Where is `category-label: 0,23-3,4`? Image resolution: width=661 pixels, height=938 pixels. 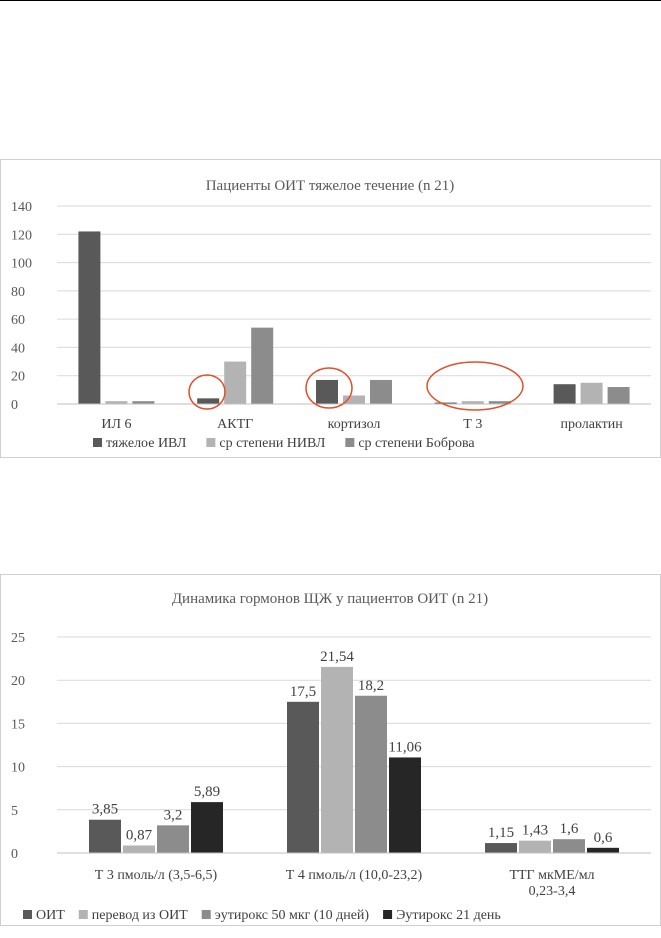
category-label: 0,23-3,4 is located at coordinates (552, 891).